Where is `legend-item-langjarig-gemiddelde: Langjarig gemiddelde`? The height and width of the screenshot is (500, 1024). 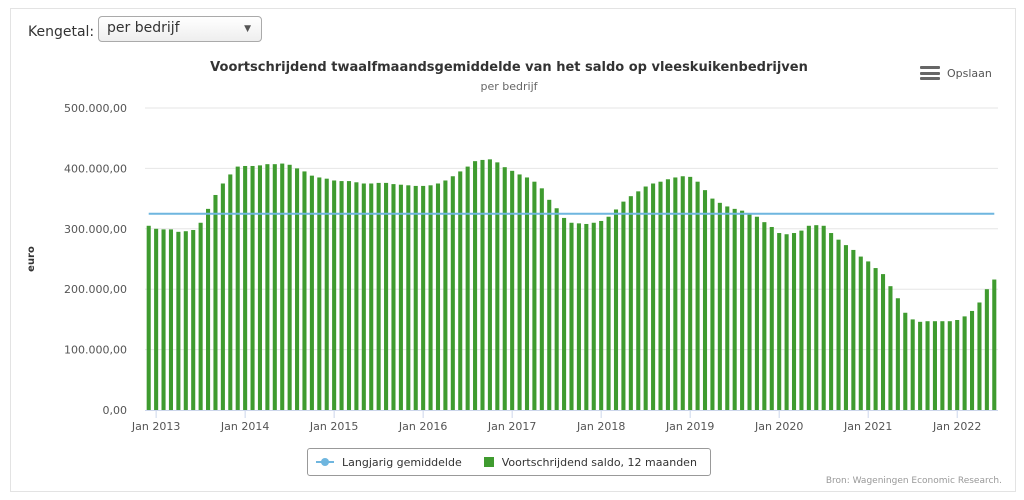 legend-item-langjarig-gemiddelde: Langjarig gemiddelde is located at coordinates (389, 462).